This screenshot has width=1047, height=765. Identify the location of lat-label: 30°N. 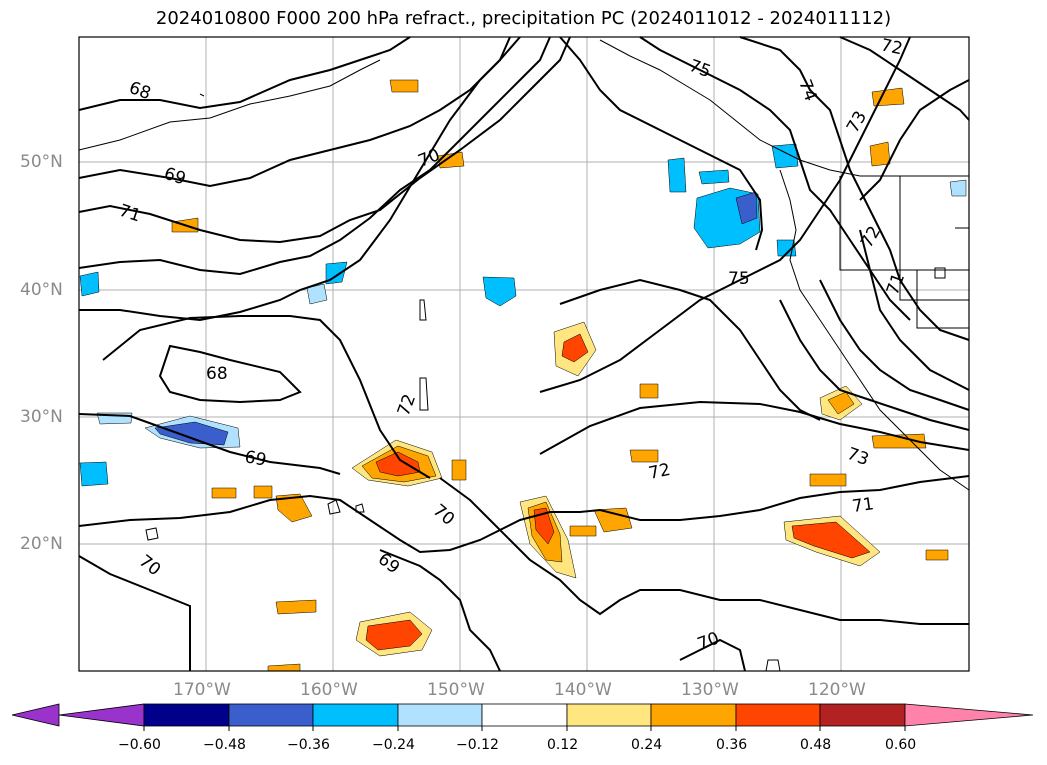
(41, 417).